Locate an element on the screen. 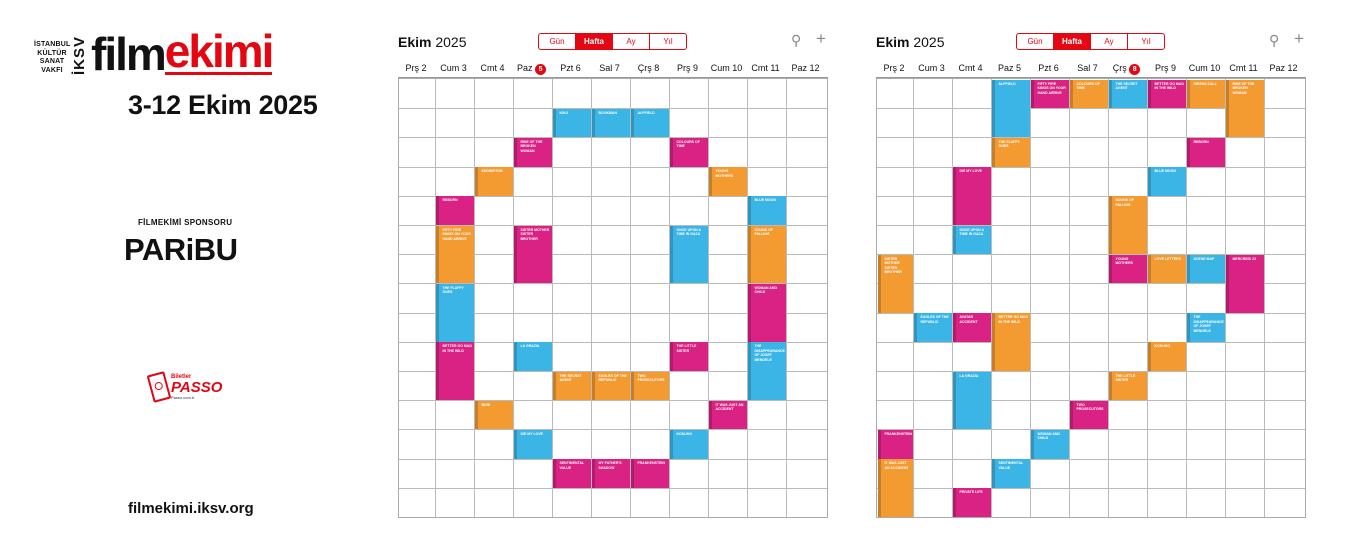 The height and width of the screenshot is (550, 1366). event-block: Mercredi 23 is located at coordinates (1244, 283).